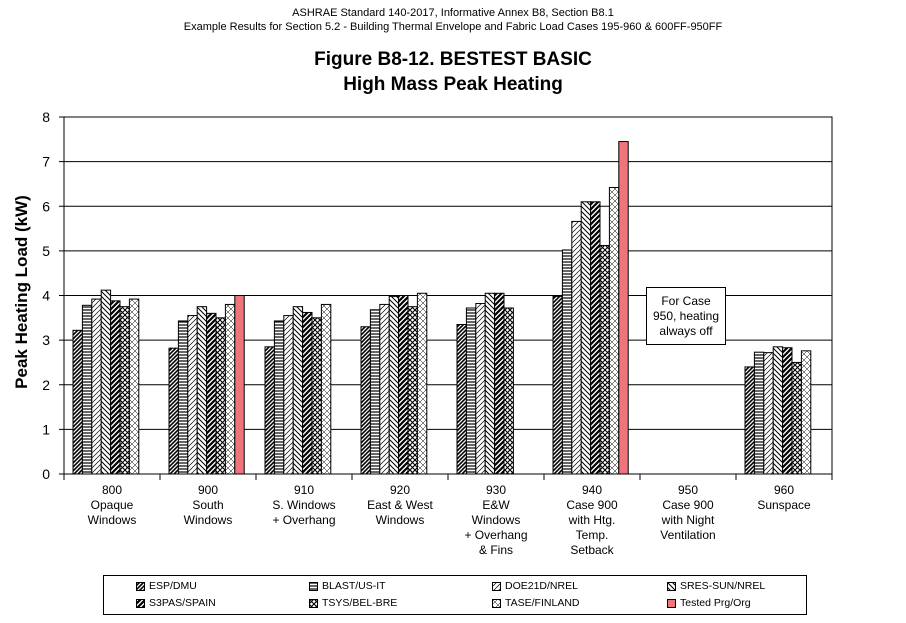 Image resolution: width=906 pixels, height=623 pixels. Describe the element at coordinates (46, 429) in the screenshot. I see `y-tick-label: 1` at that location.